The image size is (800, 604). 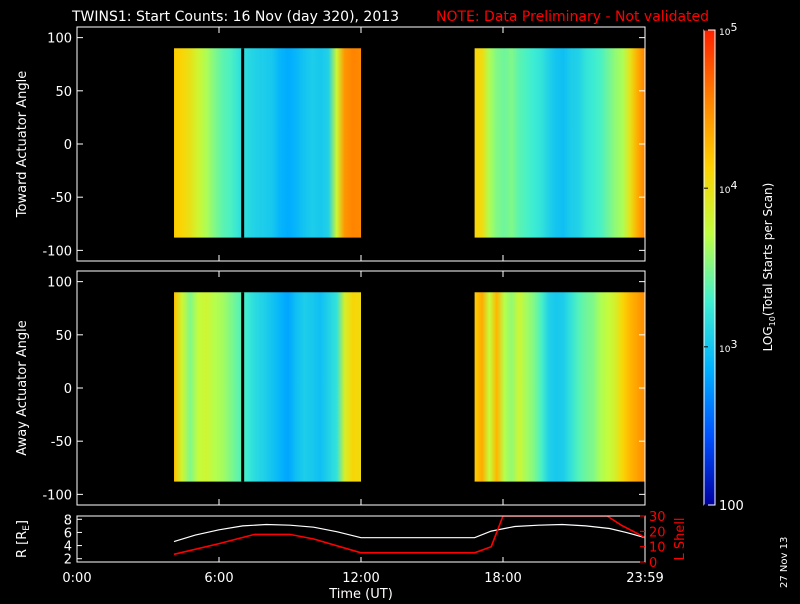 What do you see at coordinates (709, 267) in the screenshot?
I see `colorbar-scale` at bounding box center [709, 267].